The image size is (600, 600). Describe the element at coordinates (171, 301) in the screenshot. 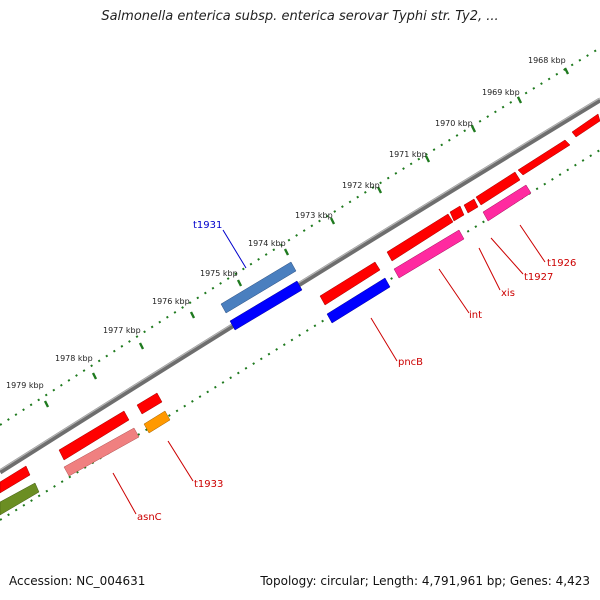

I see `kbp-label: 1976 kbp` at that location.